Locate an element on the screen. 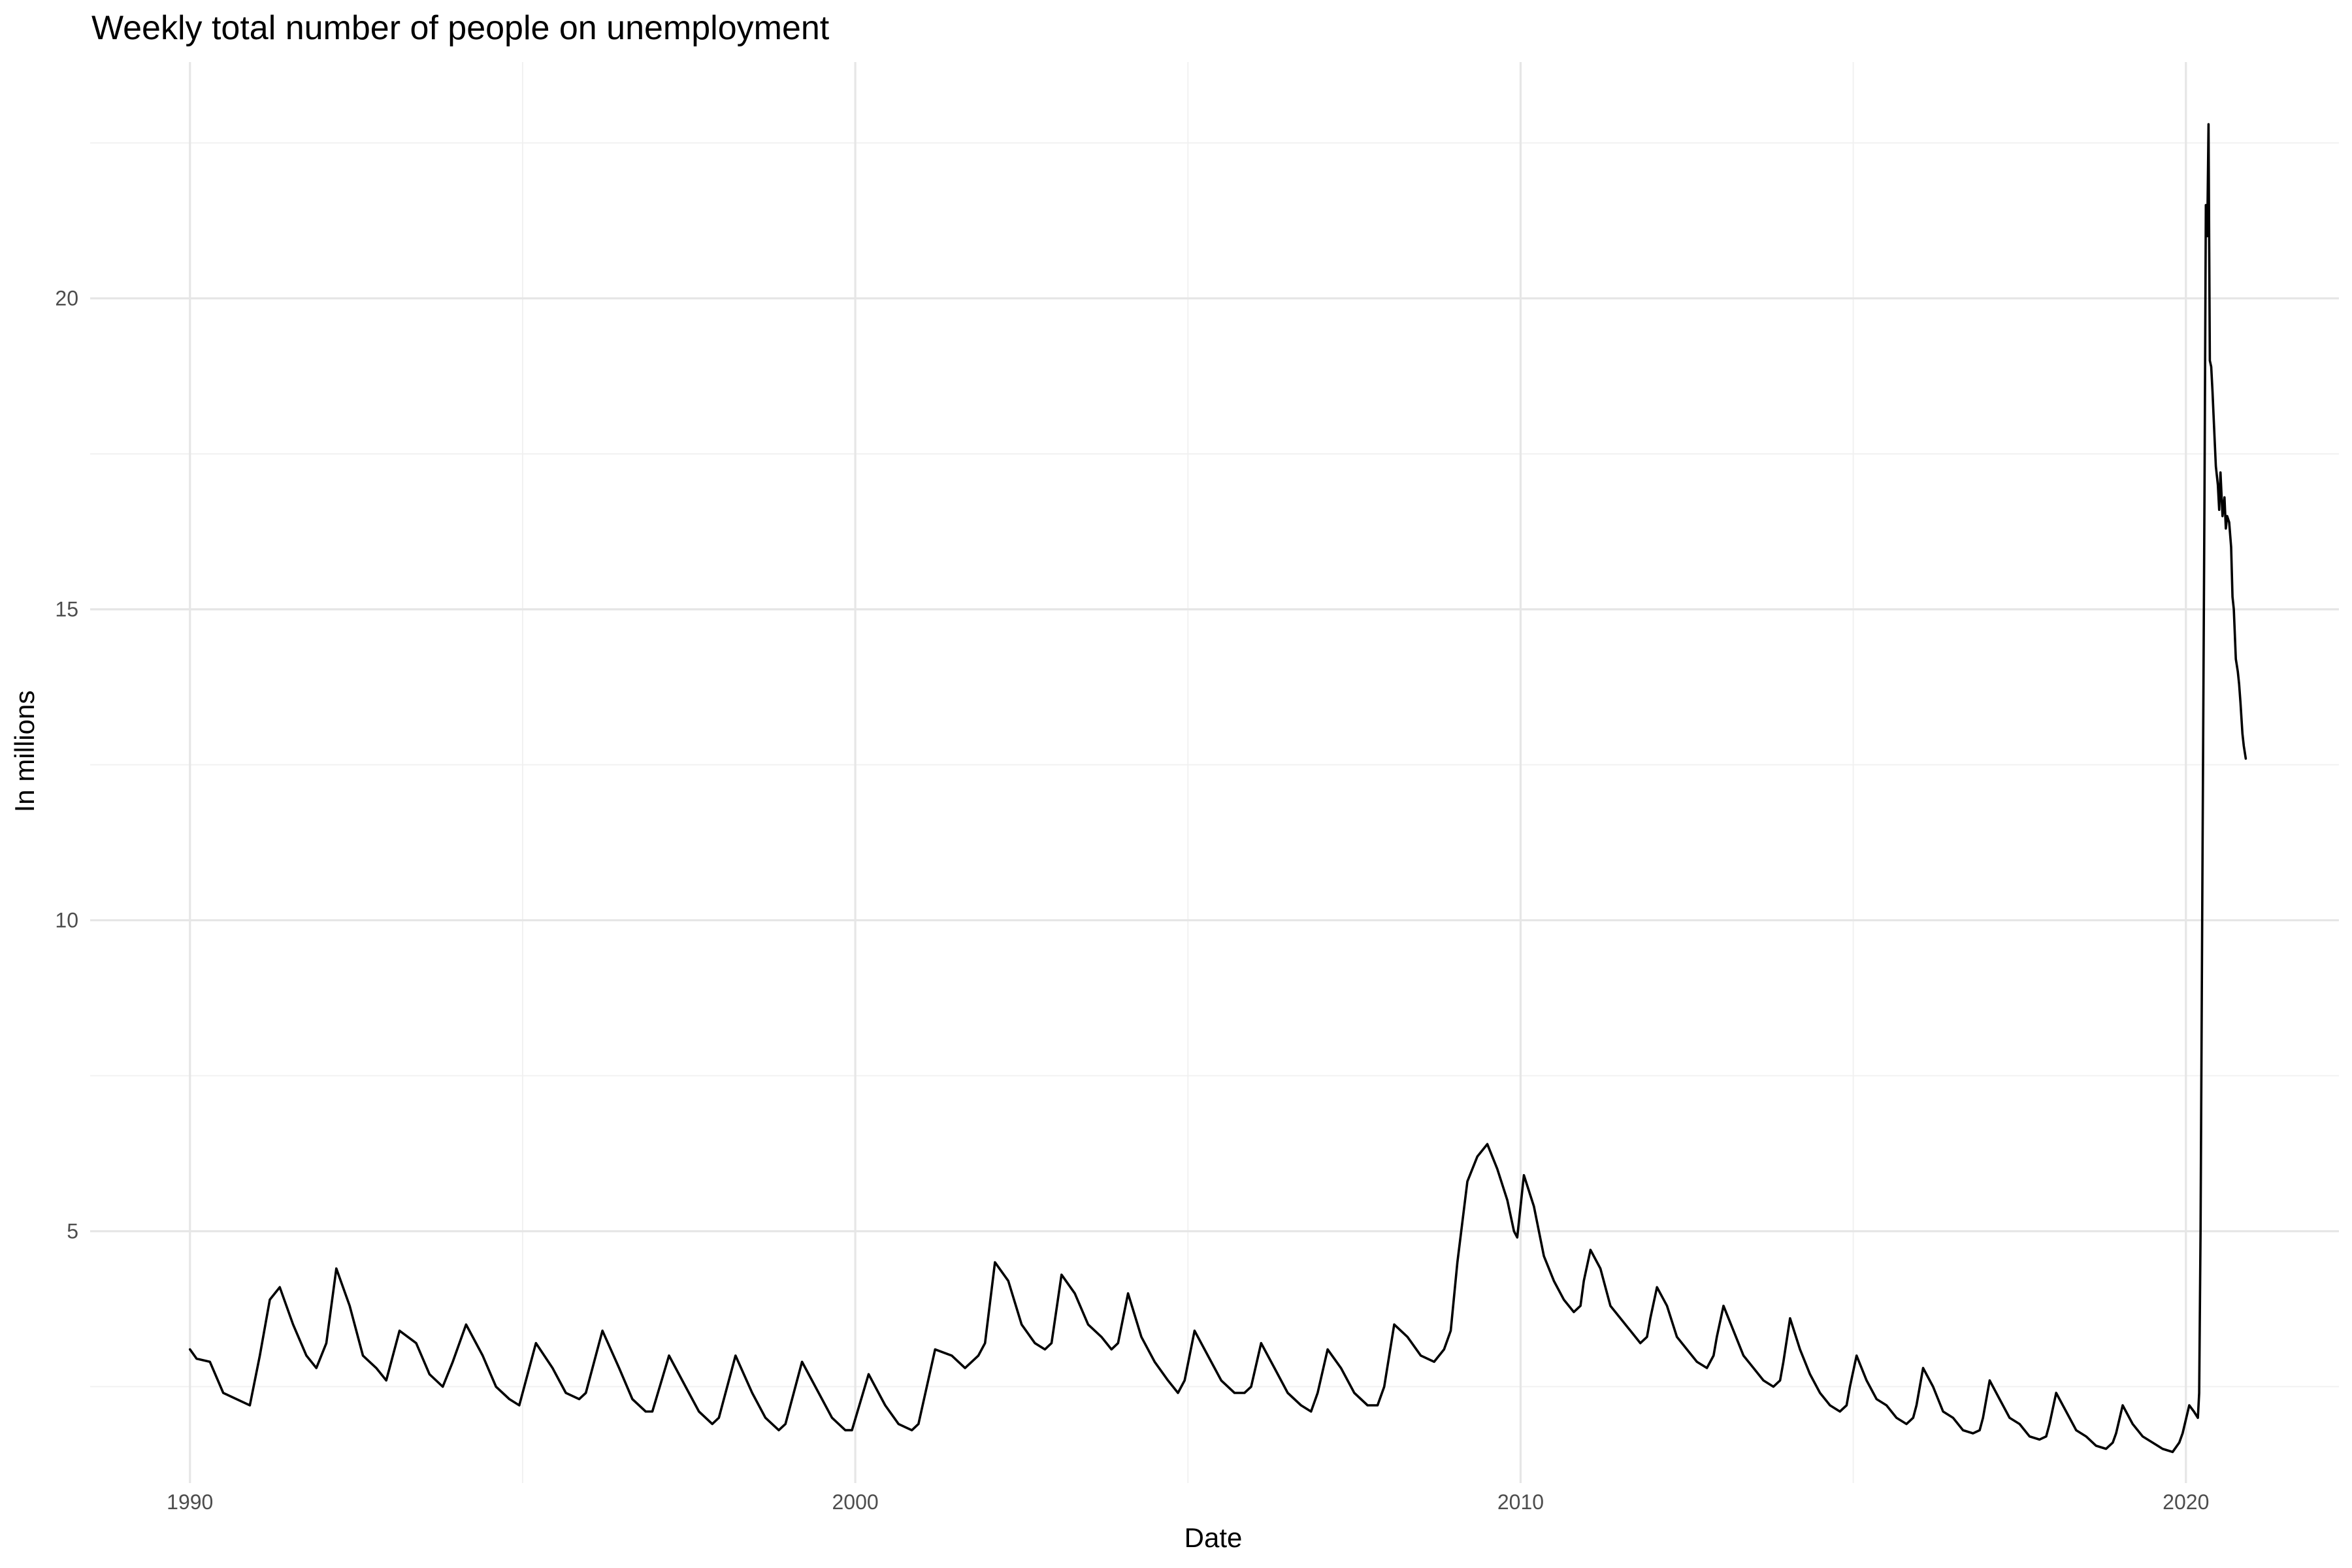 The height and width of the screenshot is (1568, 2352). y-tick-label: 10 is located at coordinates (66, 920).